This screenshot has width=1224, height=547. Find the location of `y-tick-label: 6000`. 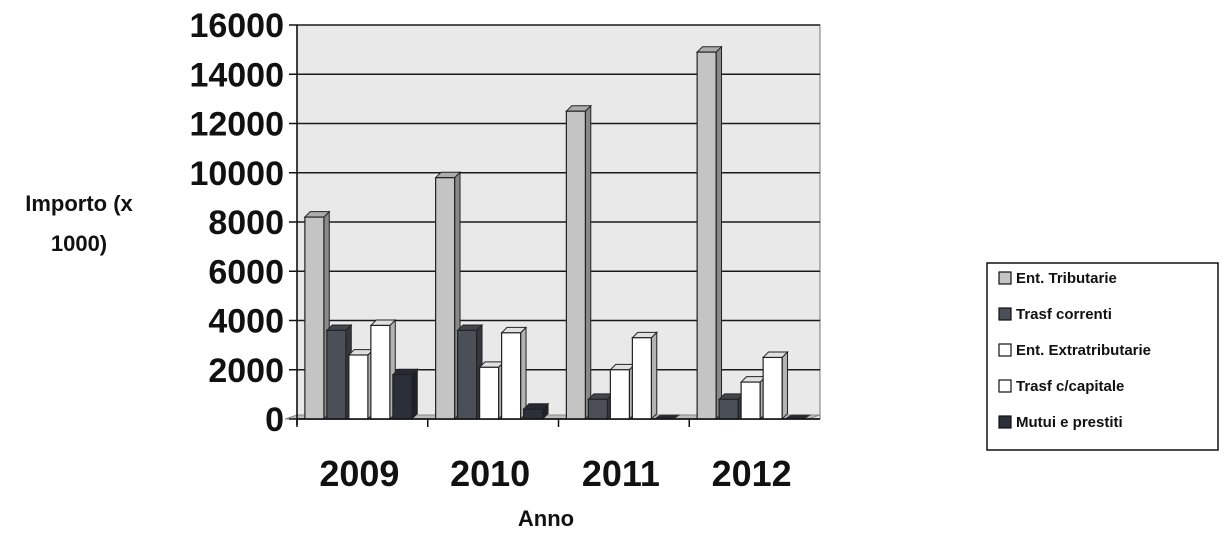

y-tick-label: 6000 is located at coordinates (246, 272).